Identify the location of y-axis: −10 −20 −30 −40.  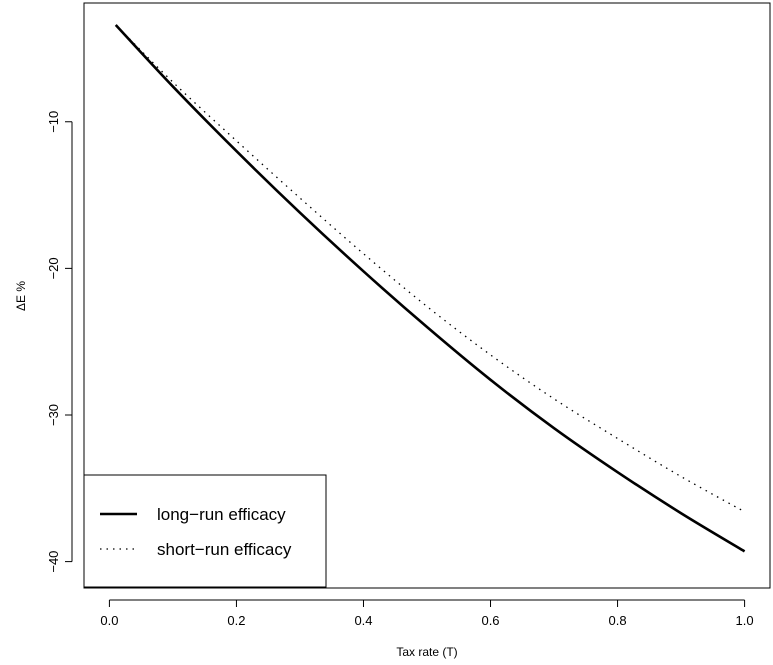
(59, 342).